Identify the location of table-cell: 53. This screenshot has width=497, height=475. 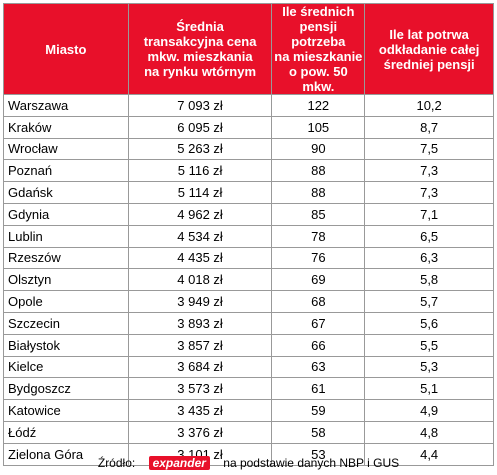
(318, 454).